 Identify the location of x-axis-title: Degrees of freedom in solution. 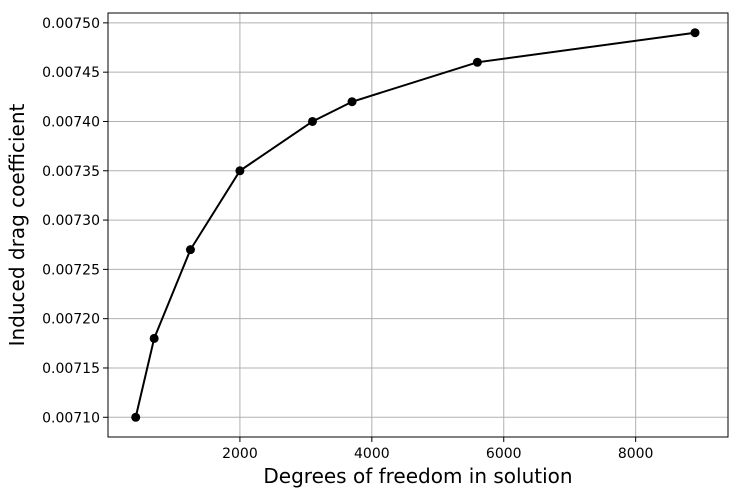
(417, 476).